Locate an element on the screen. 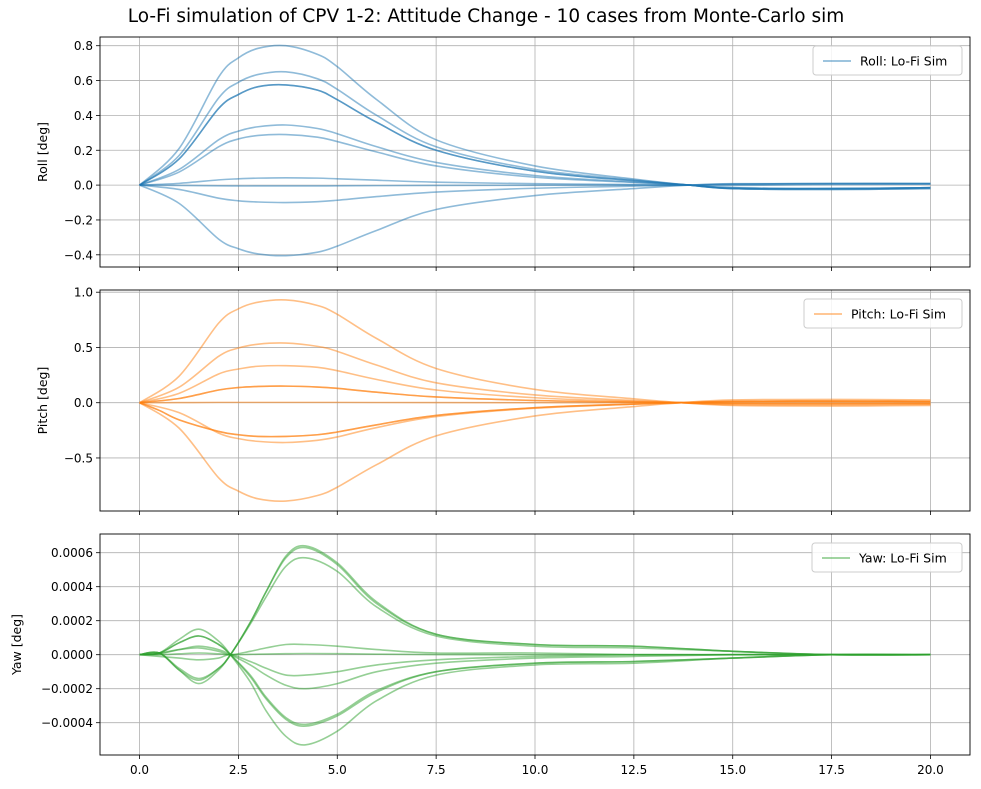 This screenshot has height=789, width=981. y-tick-label: 0.2 is located at coordinates (83, 151).